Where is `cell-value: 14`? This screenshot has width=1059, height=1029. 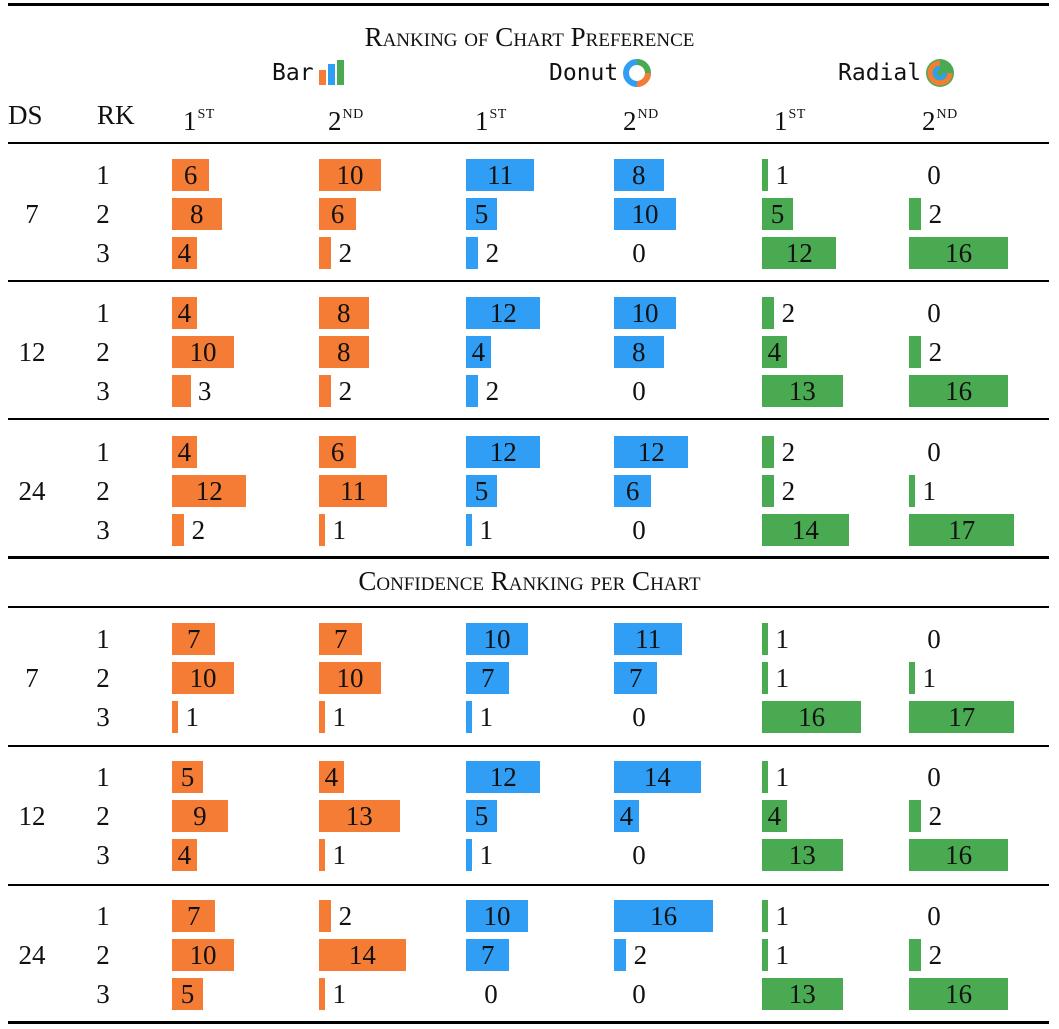 cell-value: 14 is located at coordinates (362, 955).